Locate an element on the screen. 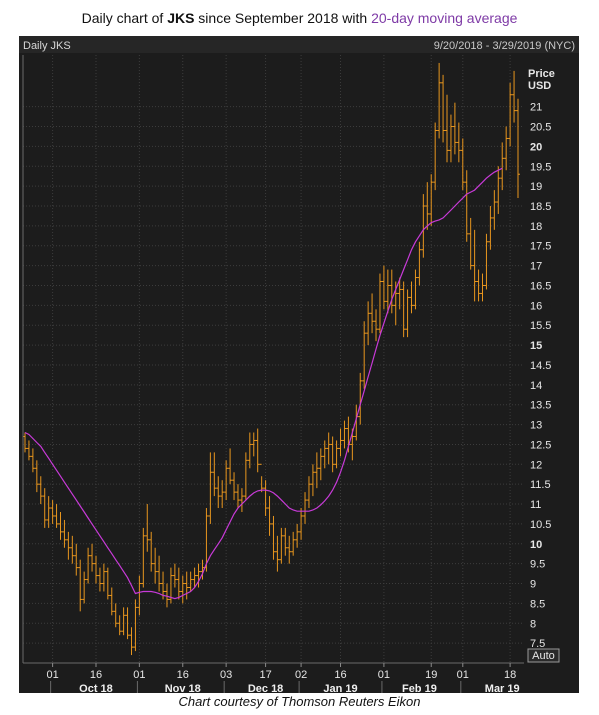 The image size is (599, 715). y-tick-label: 15 is located at coordinates (536, 346).